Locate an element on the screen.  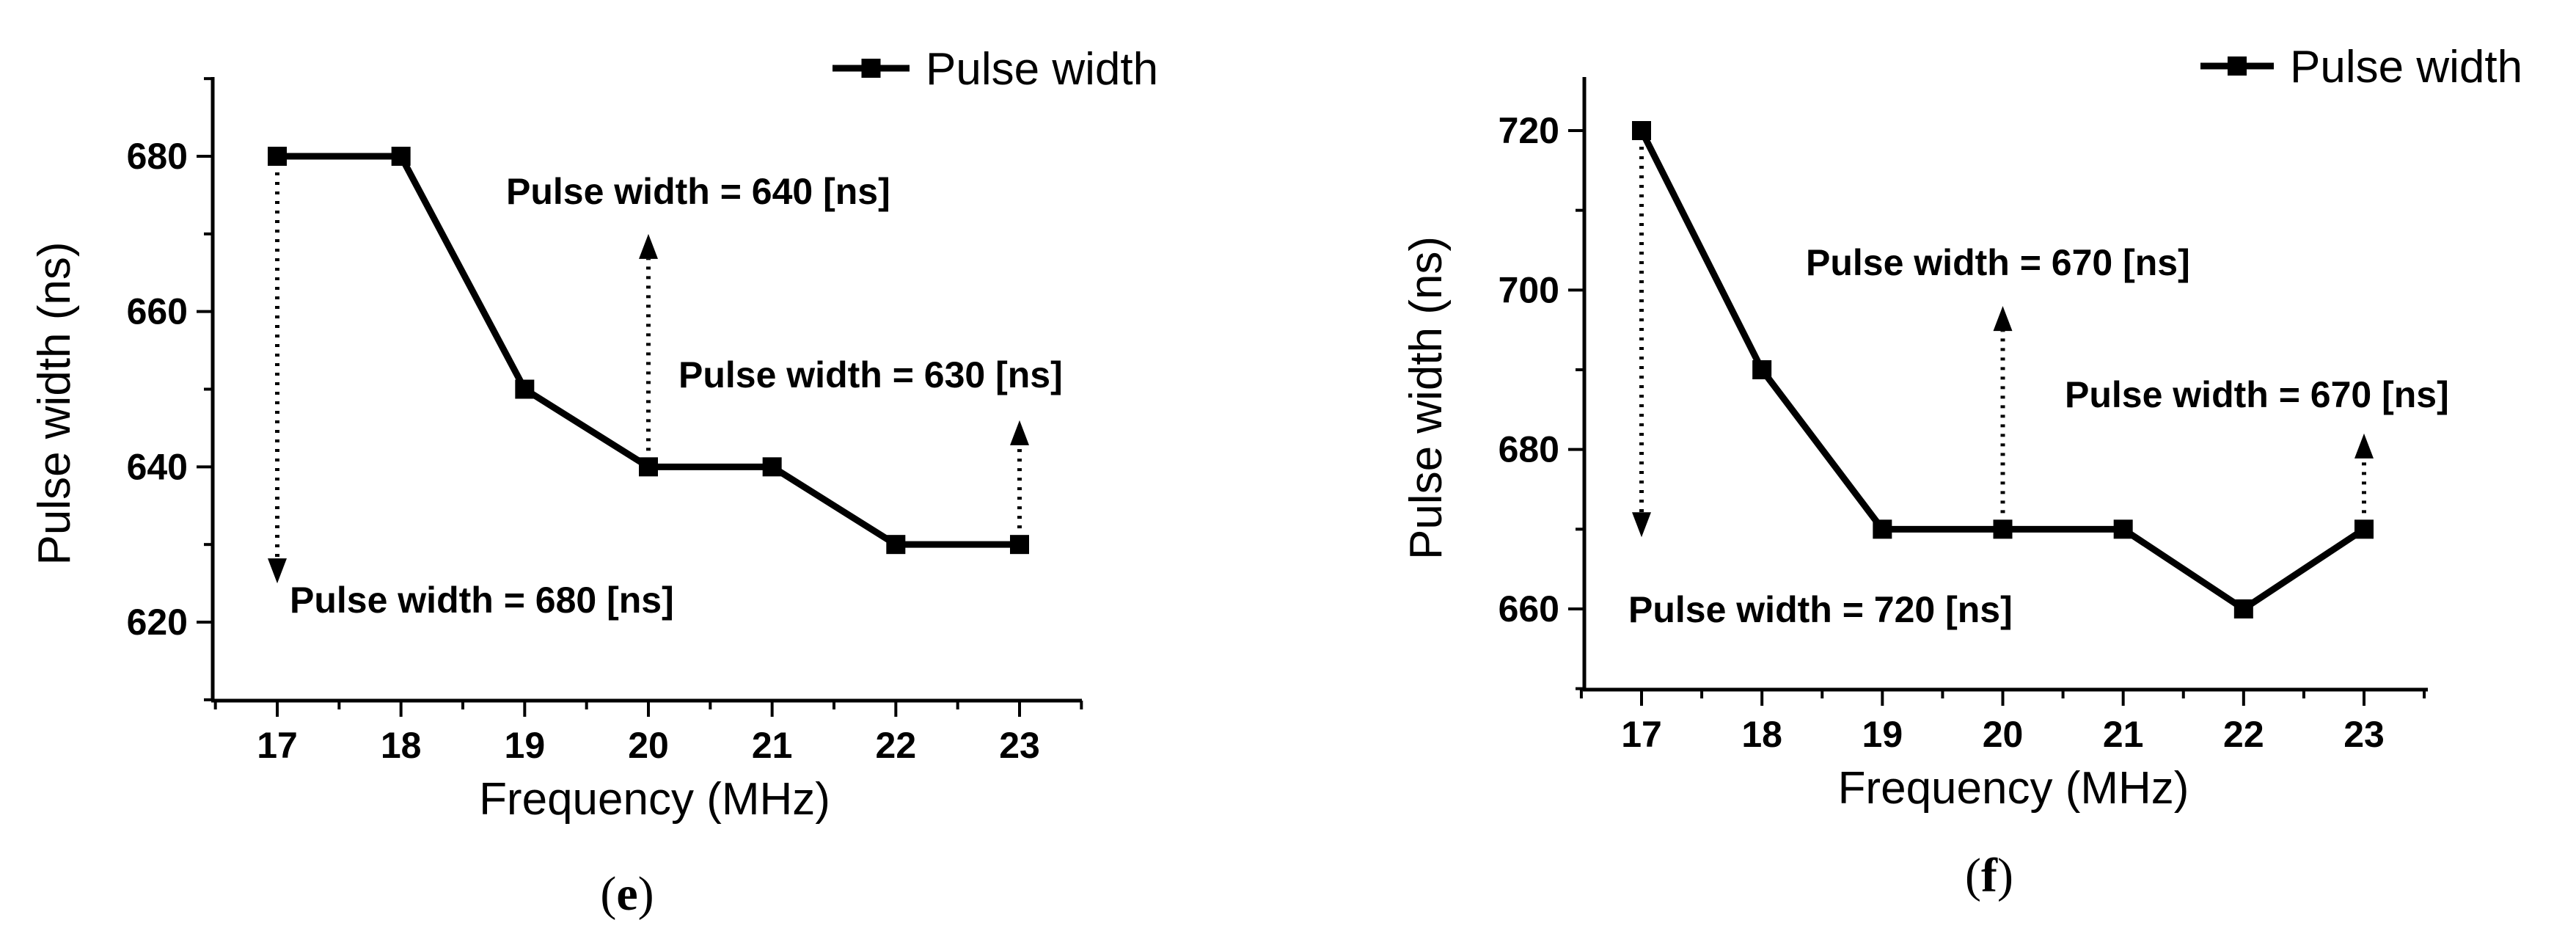
annotation: Pulse width = 720 [ns] is located at coordinates (1820, 388).